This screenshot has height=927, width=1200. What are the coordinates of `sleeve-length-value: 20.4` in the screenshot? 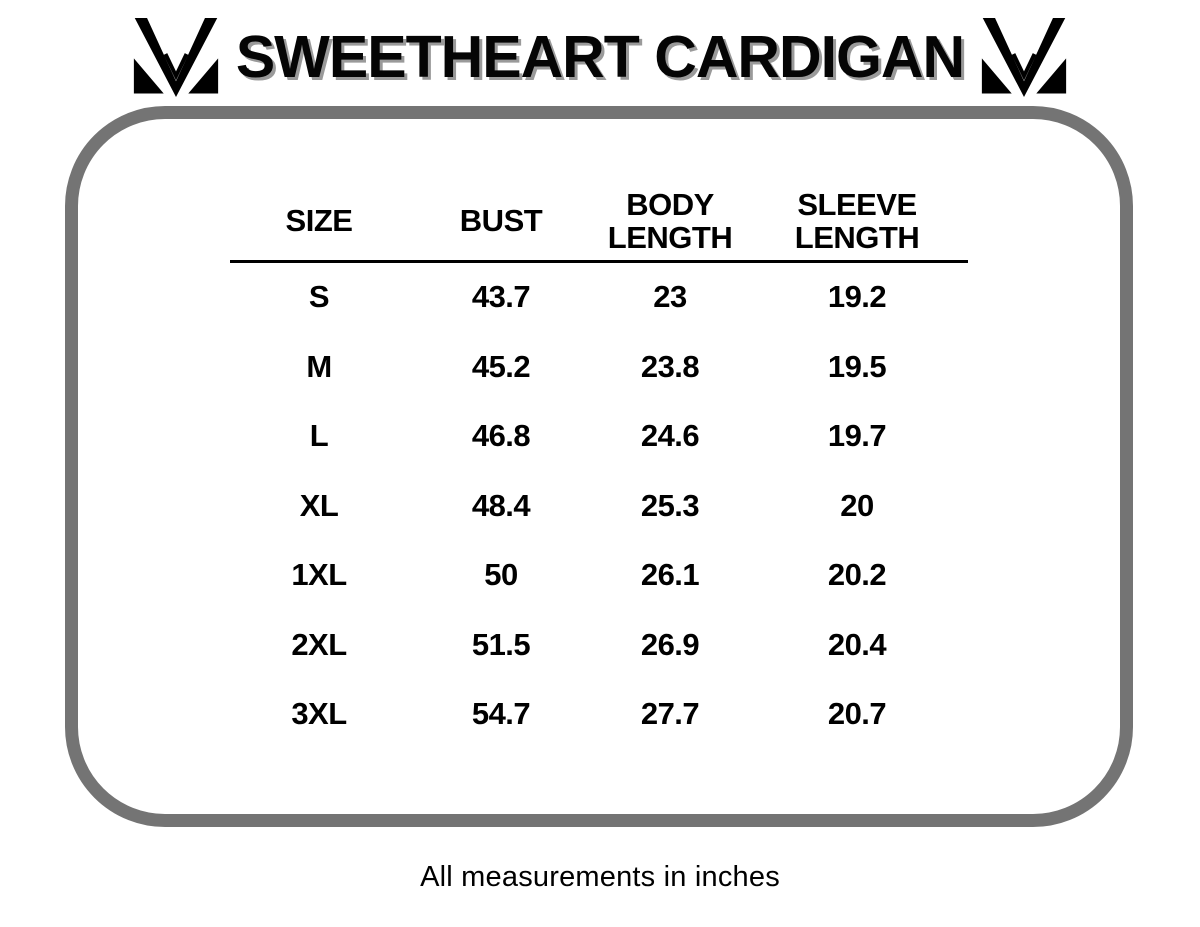 It's located at (857, 644).